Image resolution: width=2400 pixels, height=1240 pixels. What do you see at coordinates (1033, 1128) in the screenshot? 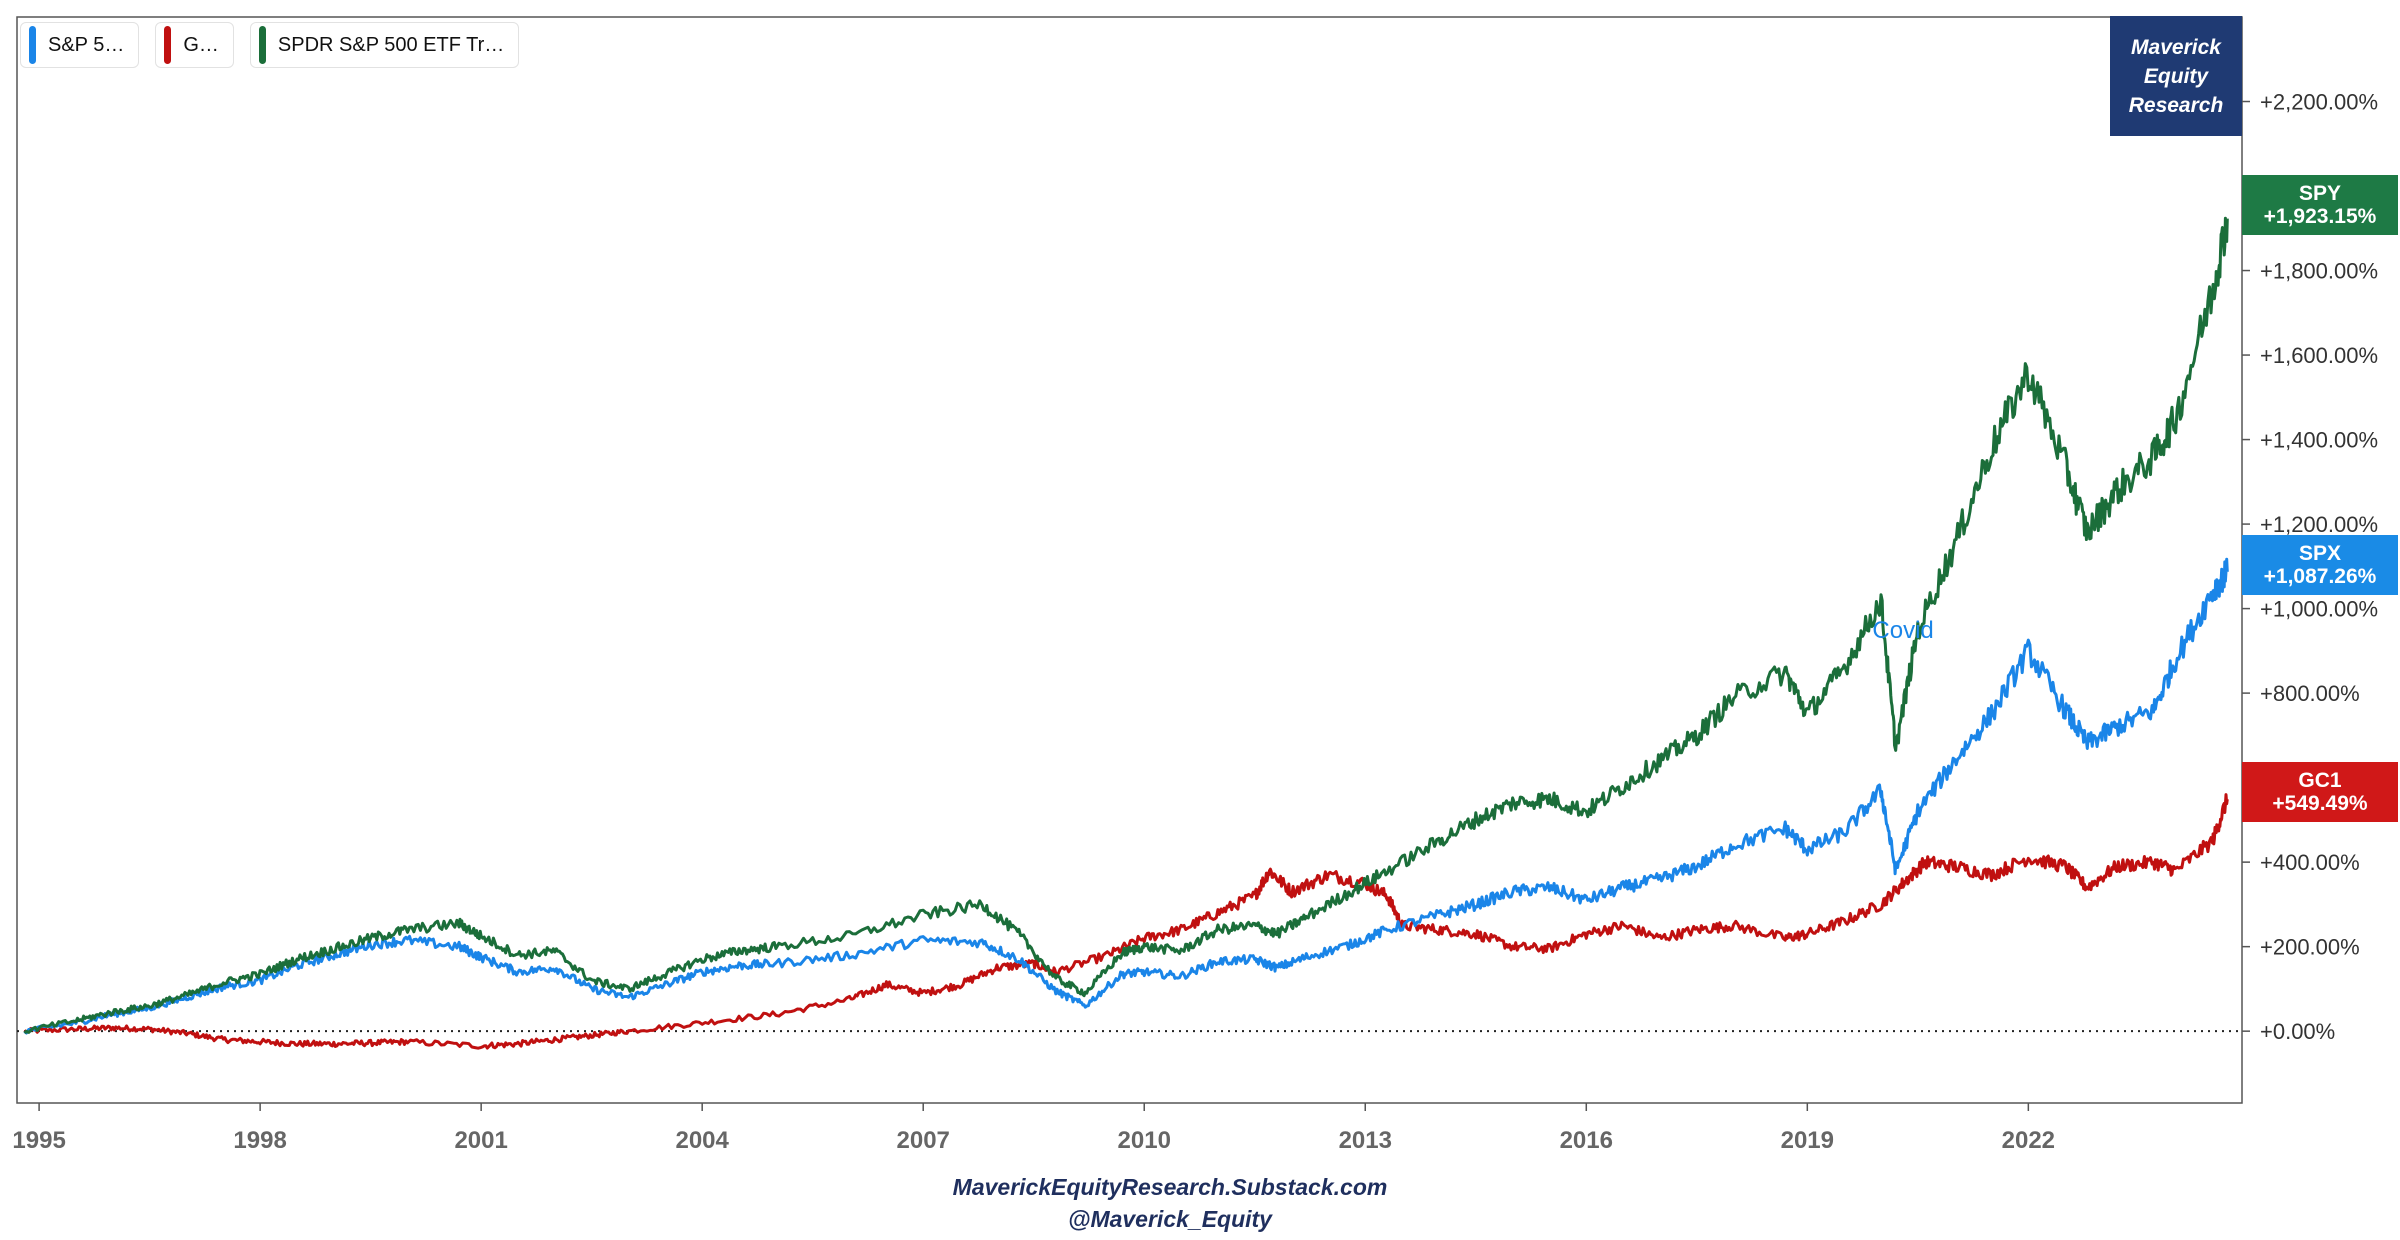
I see `x-axis: 1995 1998 2001 2004 2007 2010 2013 2016 2019 2022` at bounding box center [1033, 1128].